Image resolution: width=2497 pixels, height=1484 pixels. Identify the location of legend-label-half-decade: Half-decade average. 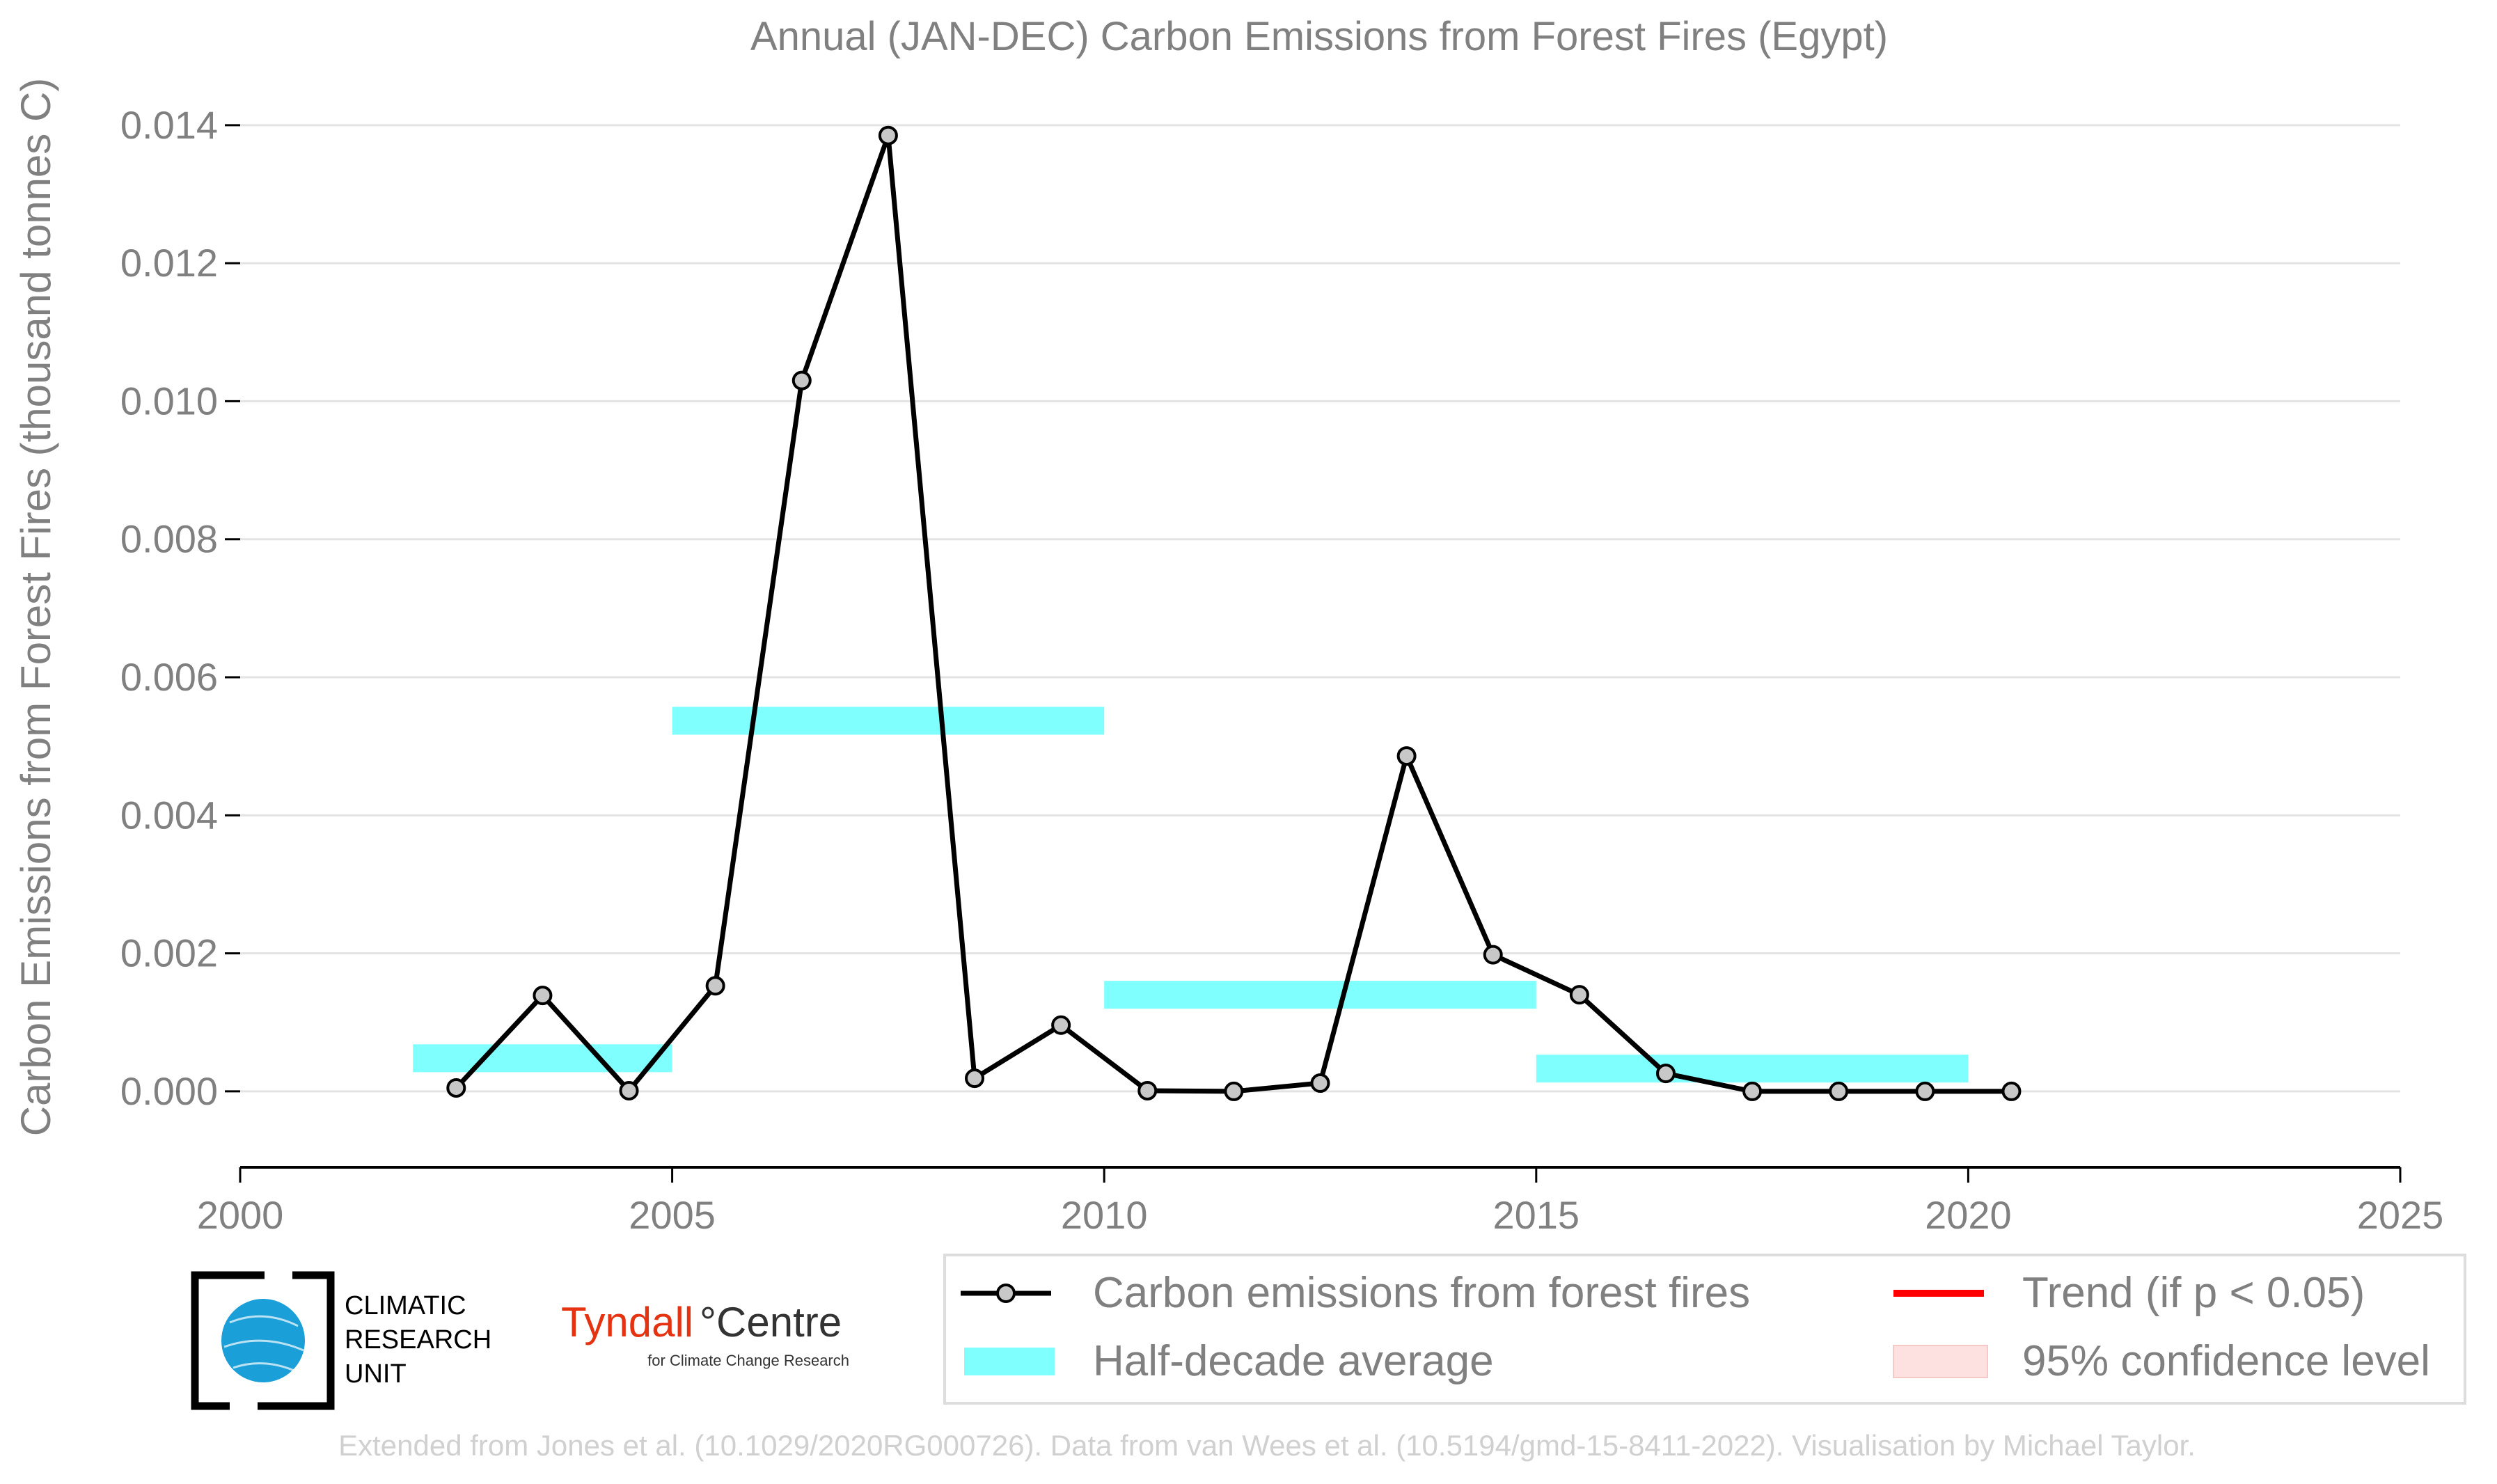
(1293, 1361).